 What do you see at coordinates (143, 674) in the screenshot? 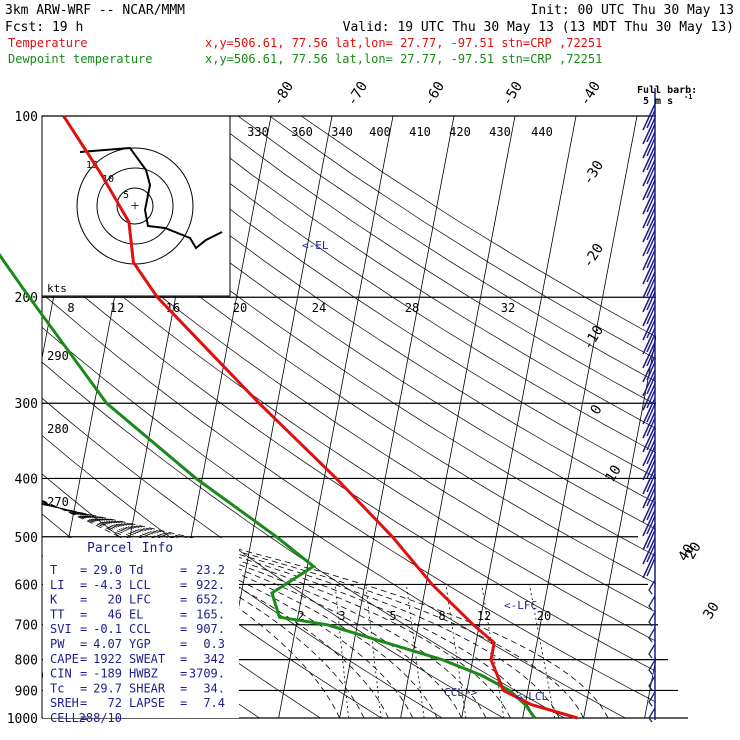
I see `parcel-info-cell: HWBZ` at bounding box center [143, 674].